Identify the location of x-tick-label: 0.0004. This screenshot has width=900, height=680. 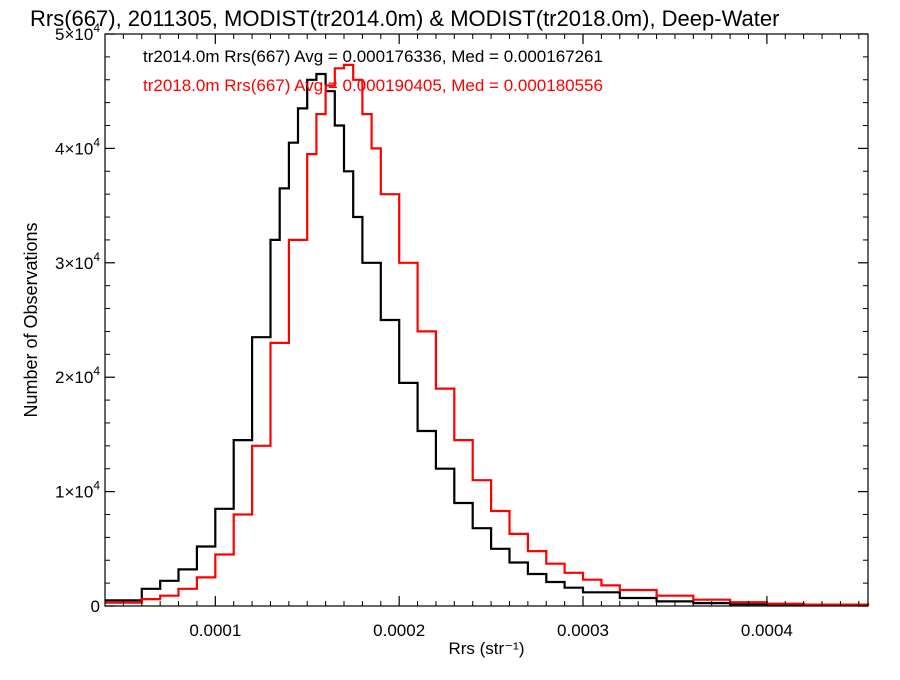
(767, 630).